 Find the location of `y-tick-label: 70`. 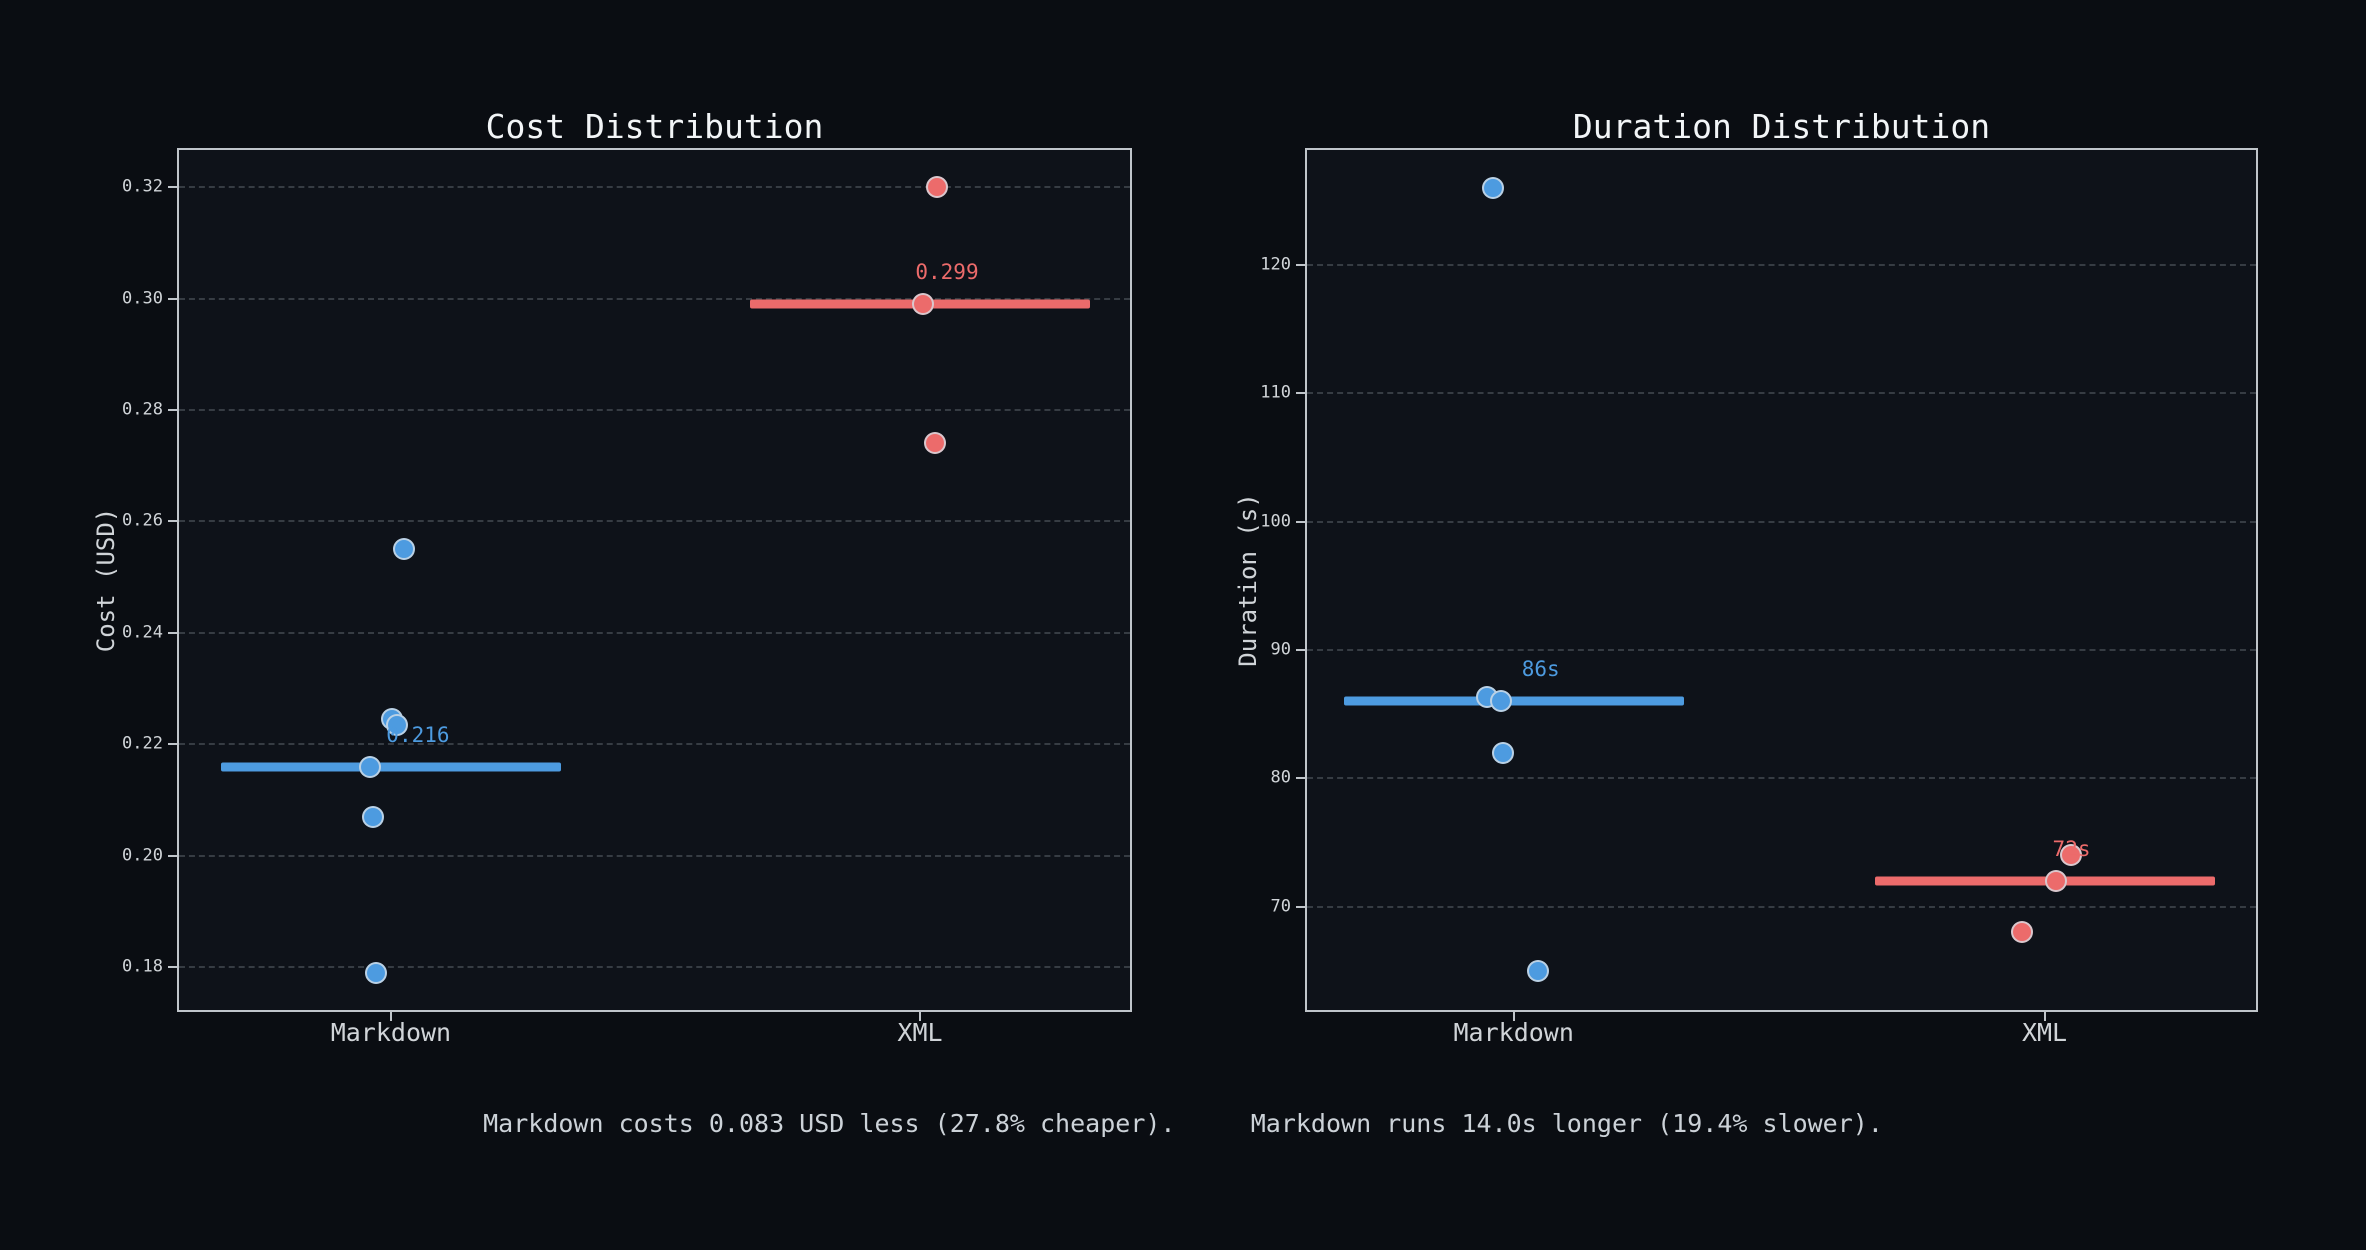

y-tick-label: 70 is located at coordinates (1280, 906).